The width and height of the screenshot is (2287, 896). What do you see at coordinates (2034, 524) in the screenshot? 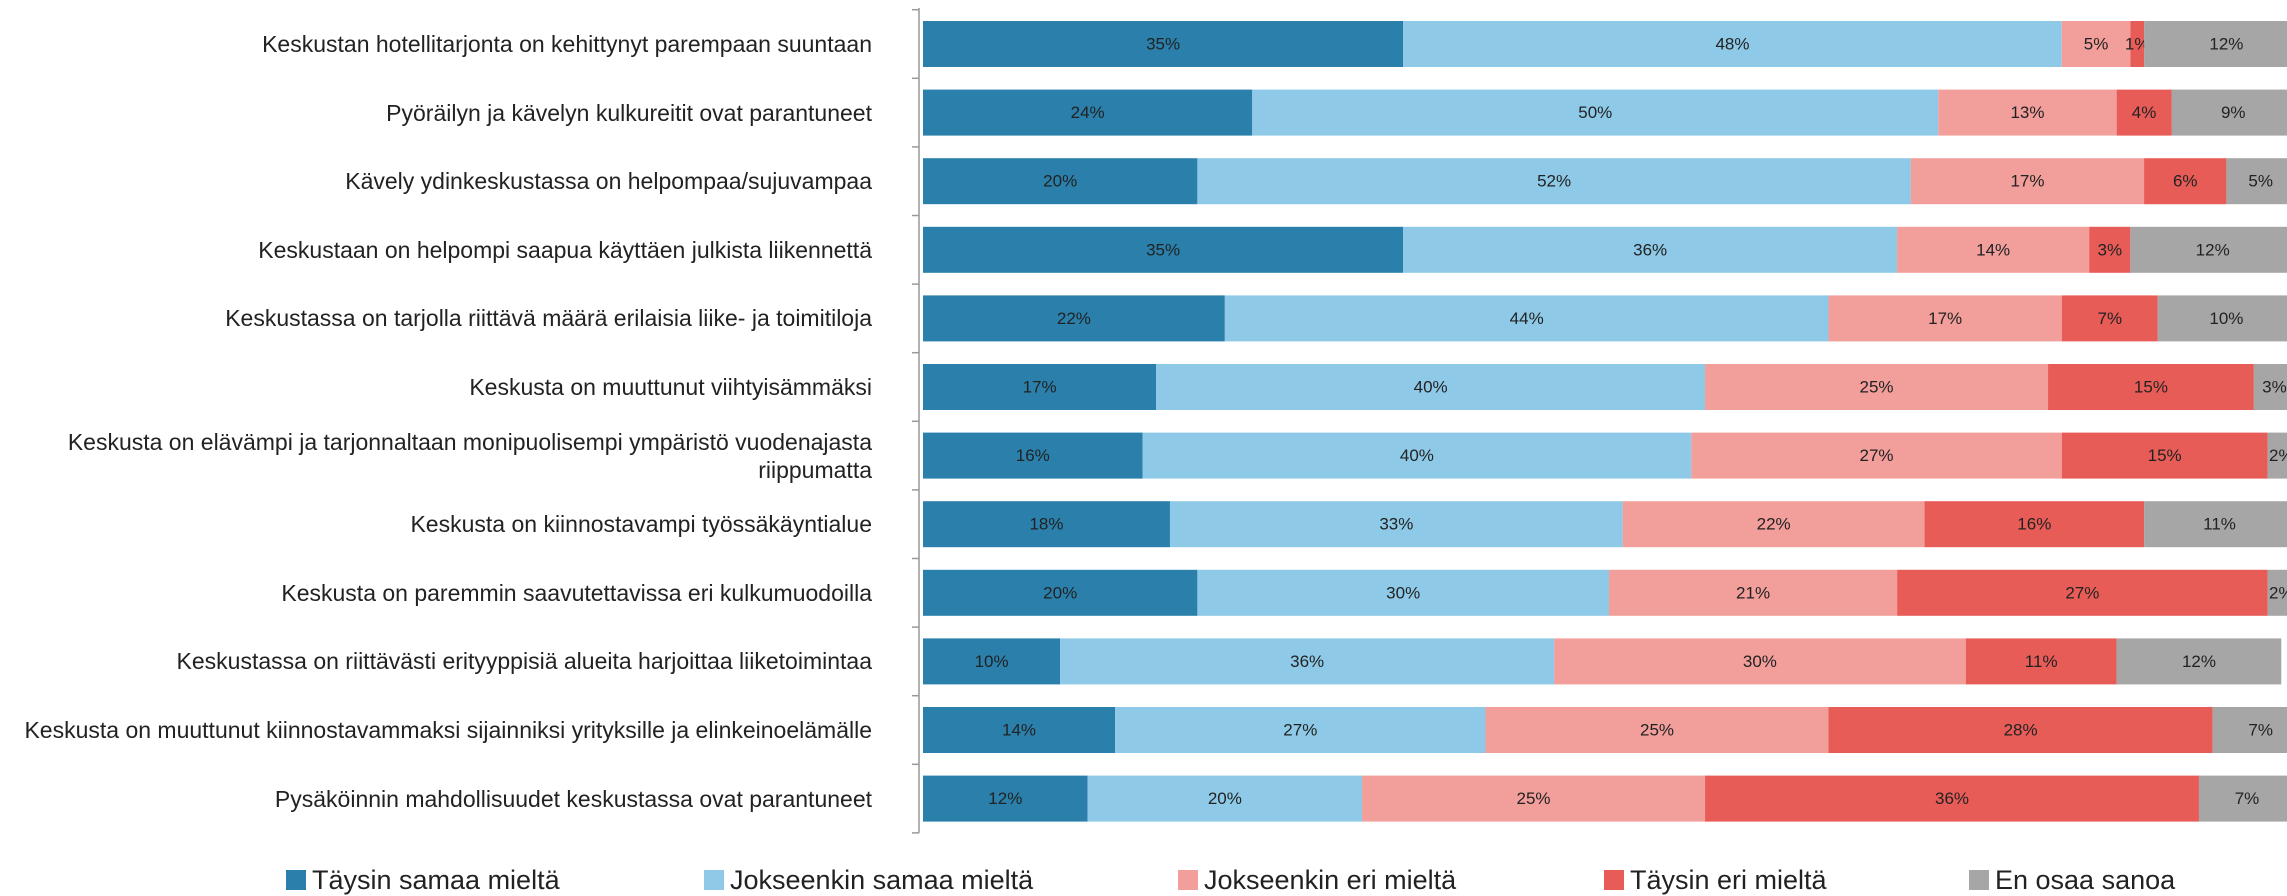
I see `data-label: 16%` at bounding box center [2034, 524].